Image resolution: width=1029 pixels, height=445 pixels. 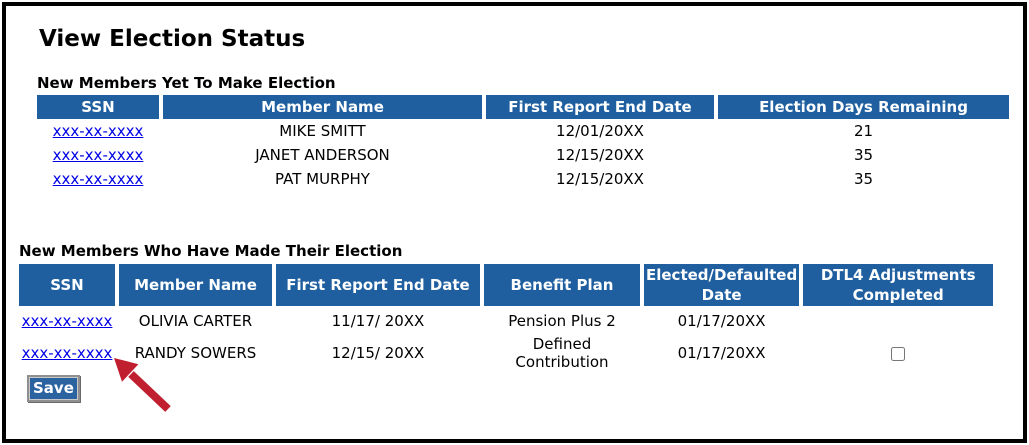 I want to click on section-label-made-election: New Members Who Have Made Their Election, so click(x=211, y=251).